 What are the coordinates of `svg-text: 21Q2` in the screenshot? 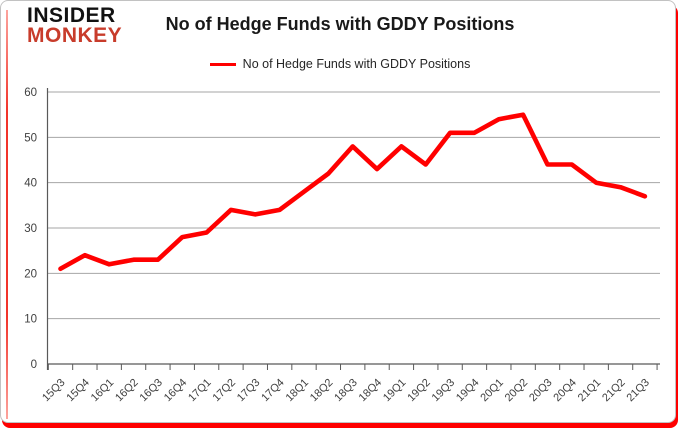 It's located at (614, 391).